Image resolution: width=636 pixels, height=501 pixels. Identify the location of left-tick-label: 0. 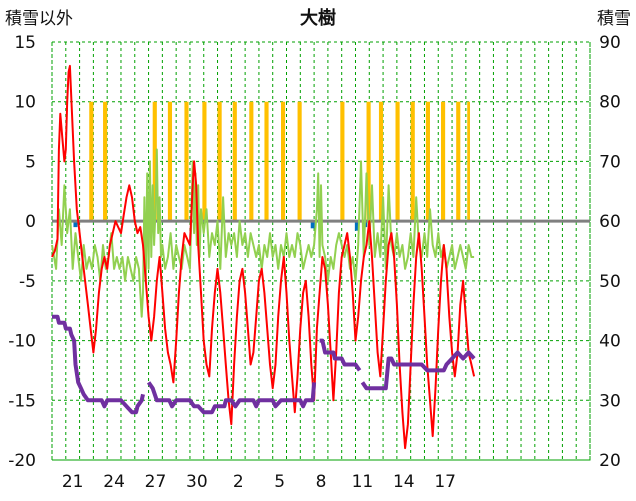
(30, 222).